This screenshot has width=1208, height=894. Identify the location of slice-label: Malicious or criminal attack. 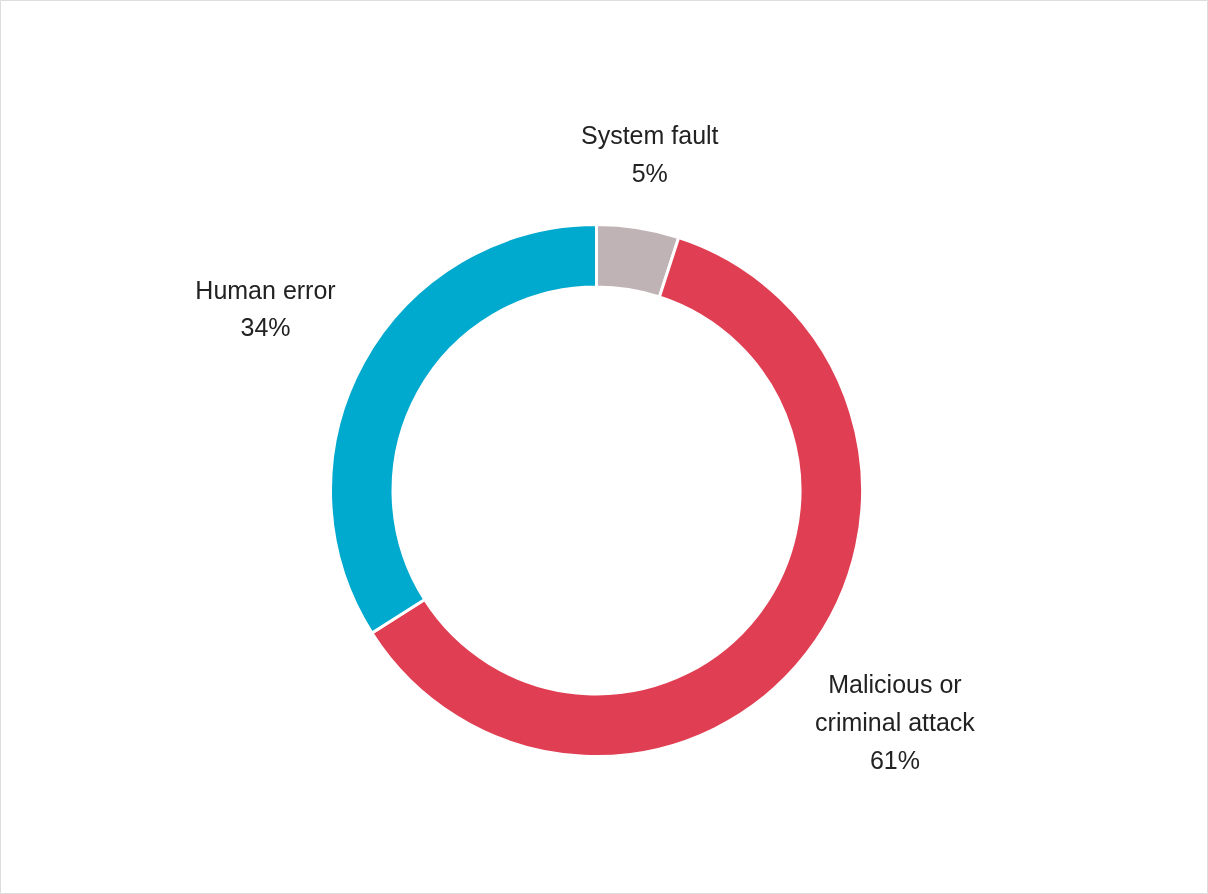
(895, 703).